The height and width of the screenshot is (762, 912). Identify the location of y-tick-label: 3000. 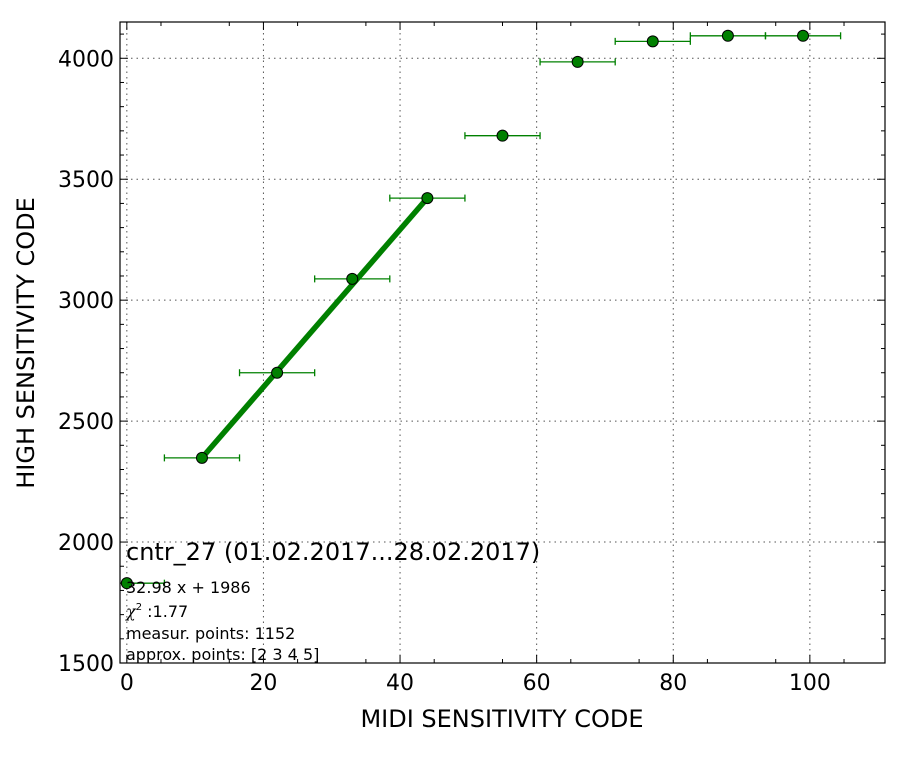
(86, 301).